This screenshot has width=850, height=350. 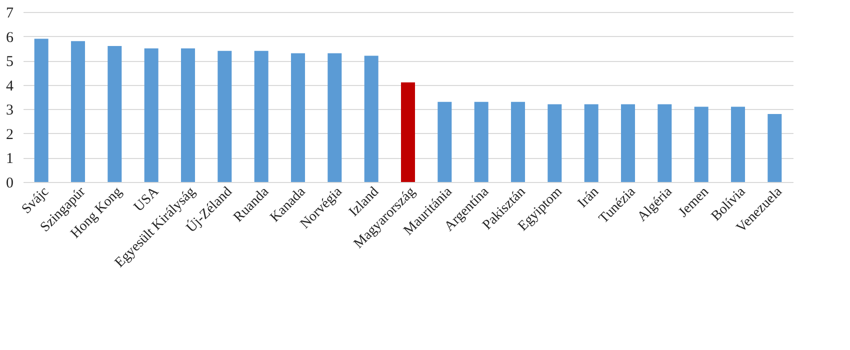 I want to click on y-tick-label: 3, so click(x=10, y=110).